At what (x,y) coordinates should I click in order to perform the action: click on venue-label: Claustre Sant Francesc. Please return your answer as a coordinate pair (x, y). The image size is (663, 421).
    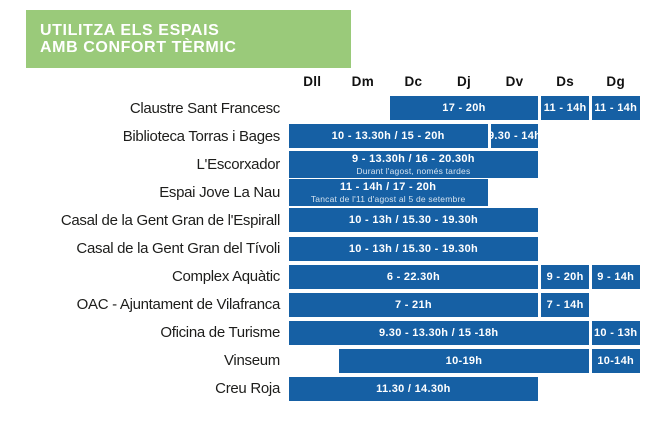
    Looking at the image, I should click on (204, 108).